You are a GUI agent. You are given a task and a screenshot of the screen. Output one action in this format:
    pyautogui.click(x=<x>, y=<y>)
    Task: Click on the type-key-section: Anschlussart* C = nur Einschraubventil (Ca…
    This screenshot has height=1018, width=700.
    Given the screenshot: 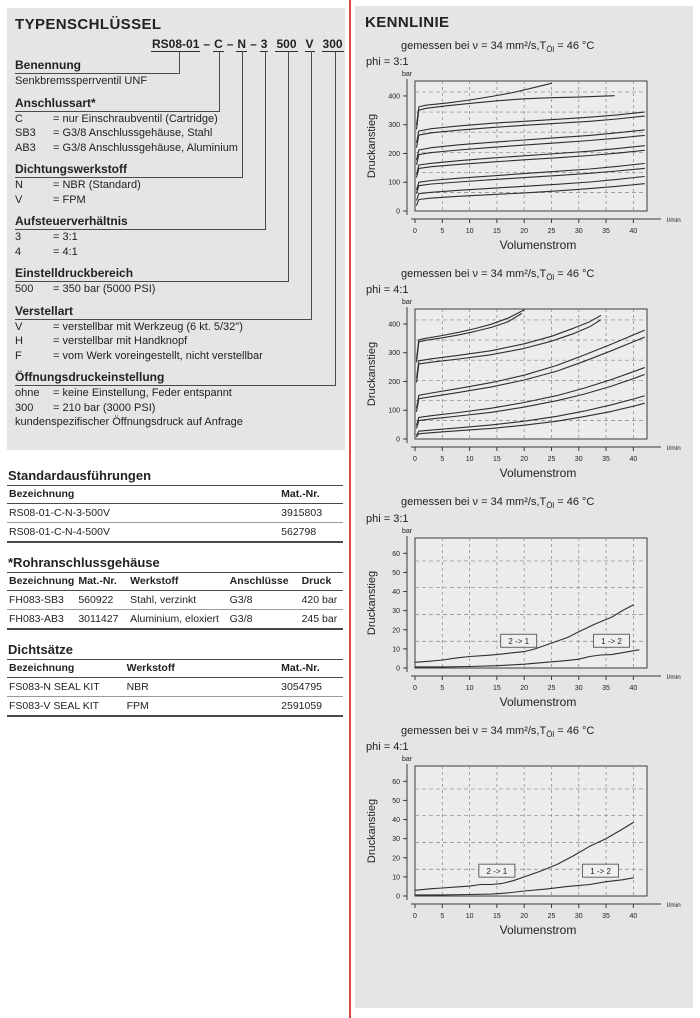 What is the action you would take?
    pyautogui.click(x=176, y=126)
    